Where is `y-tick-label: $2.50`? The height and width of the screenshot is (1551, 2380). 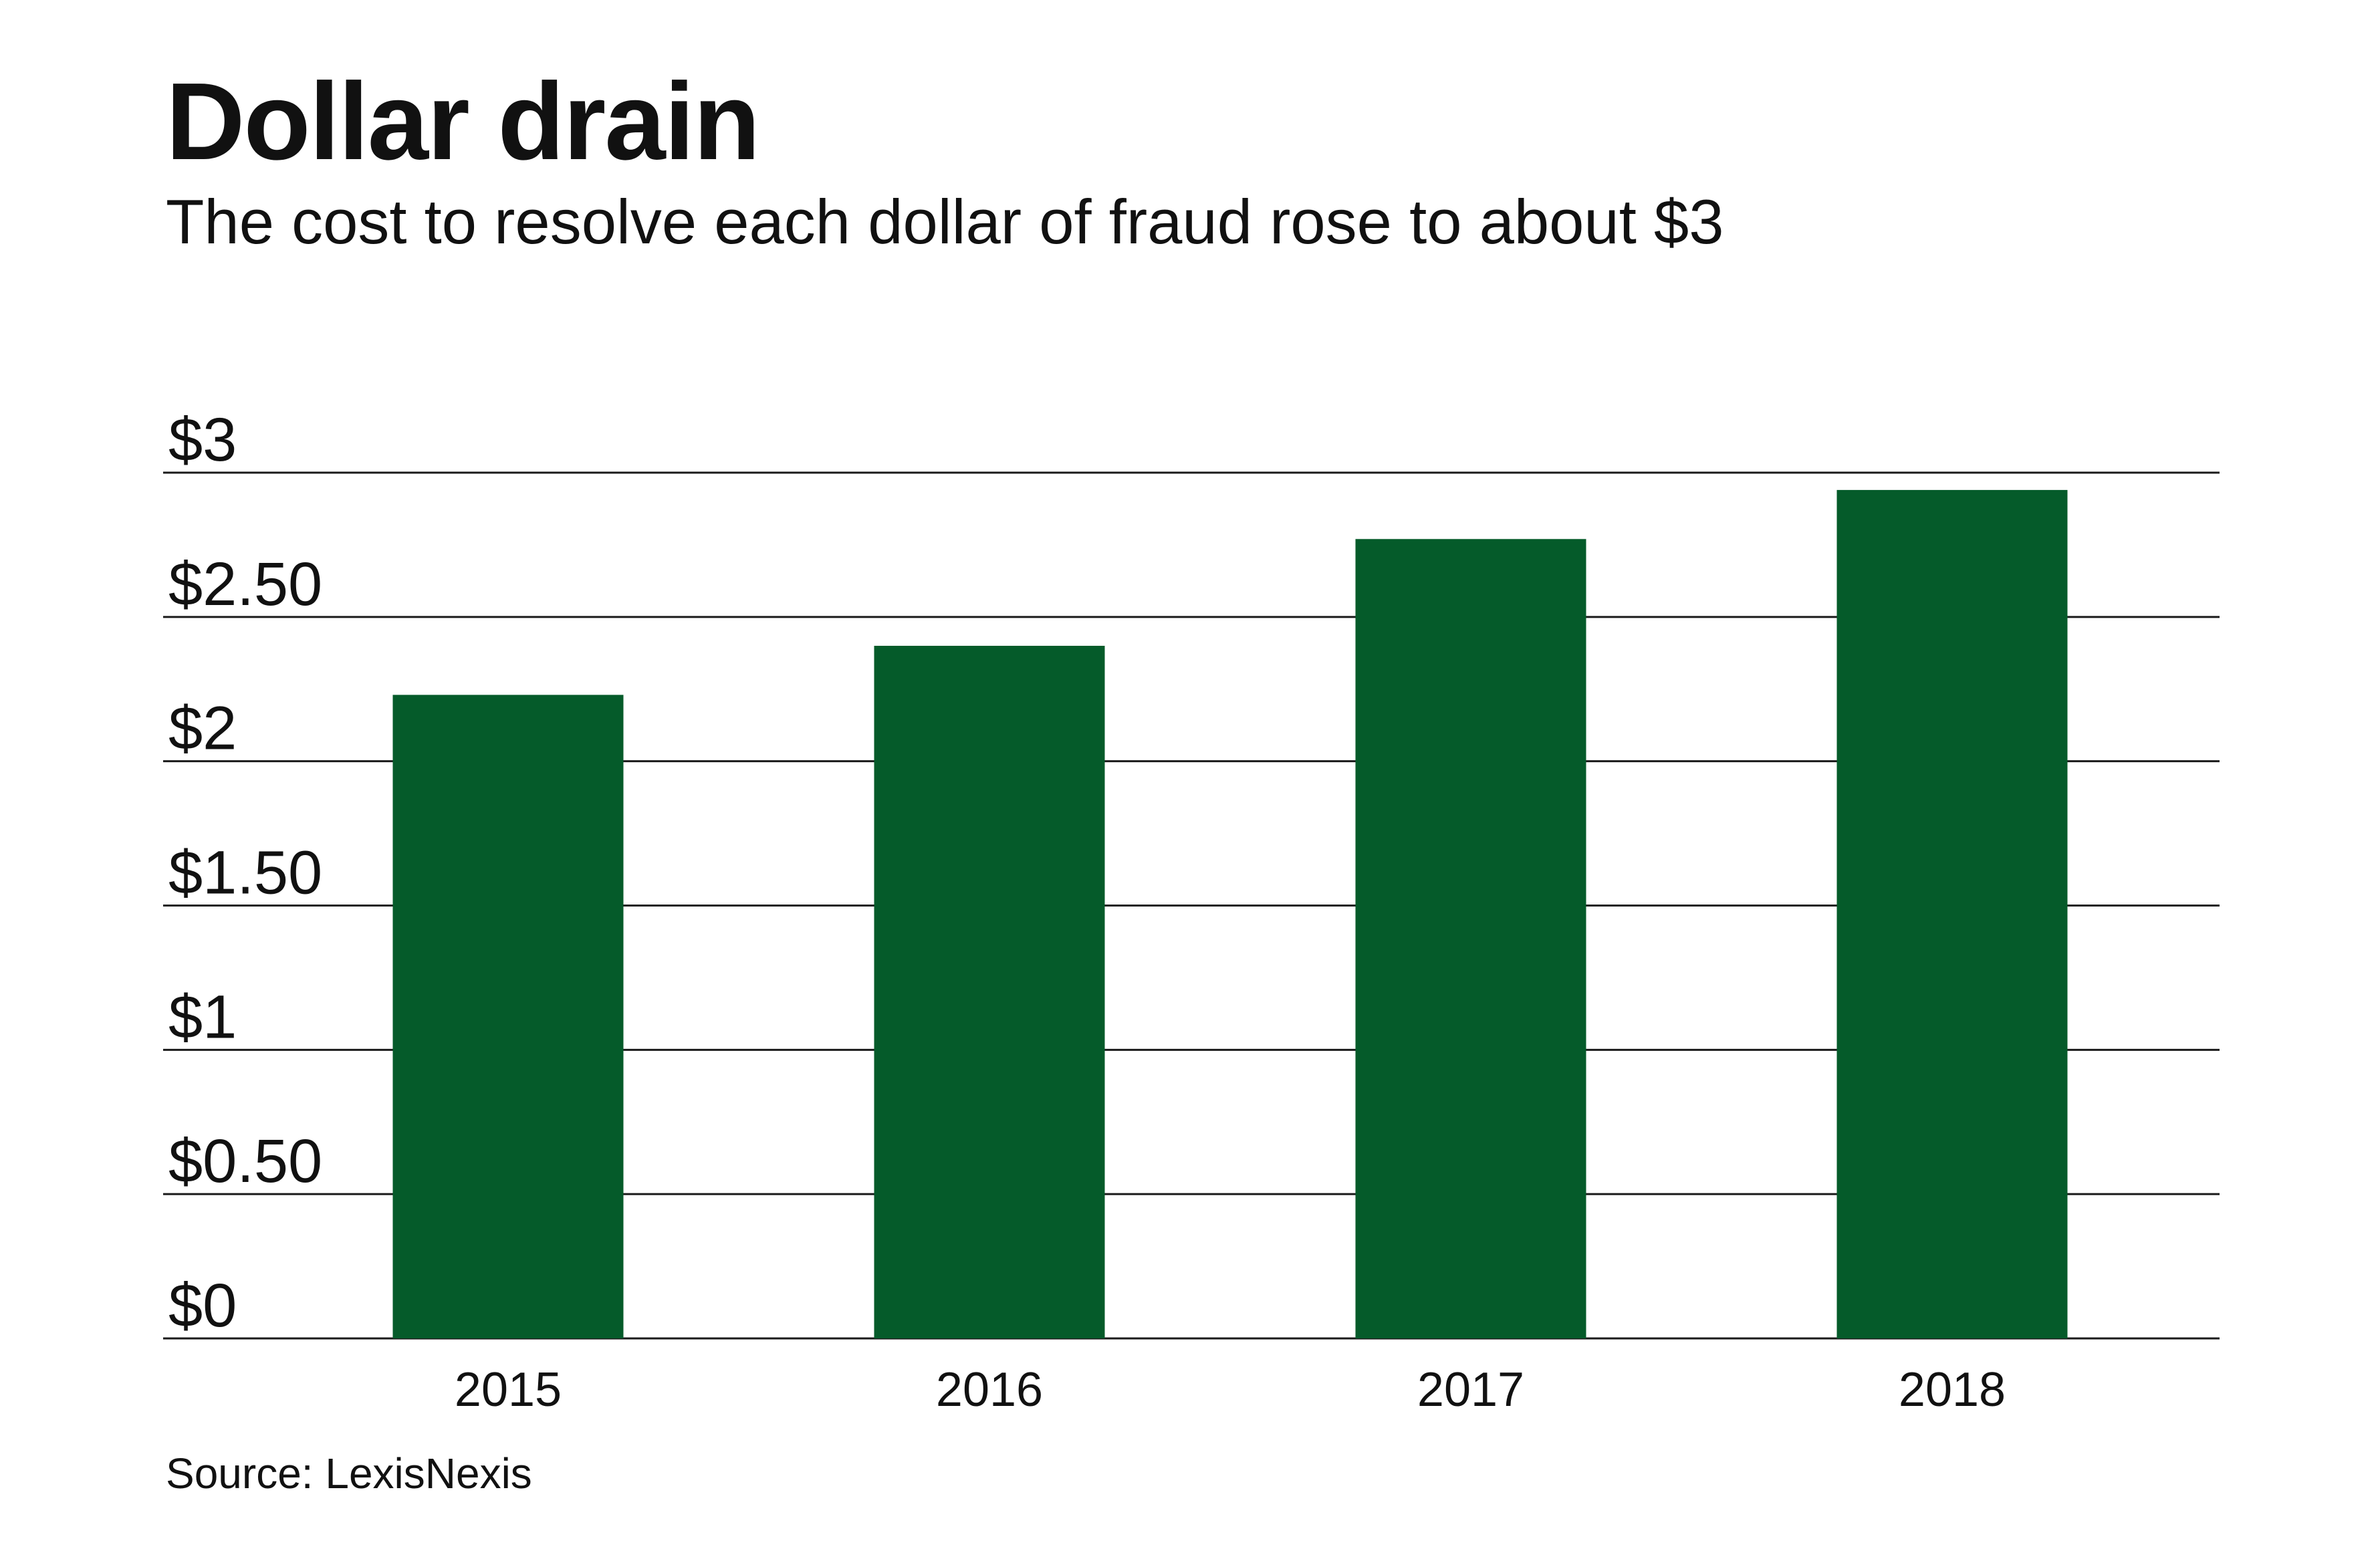
y-tick-label: $2.50 is located at coordinates (245, 584).